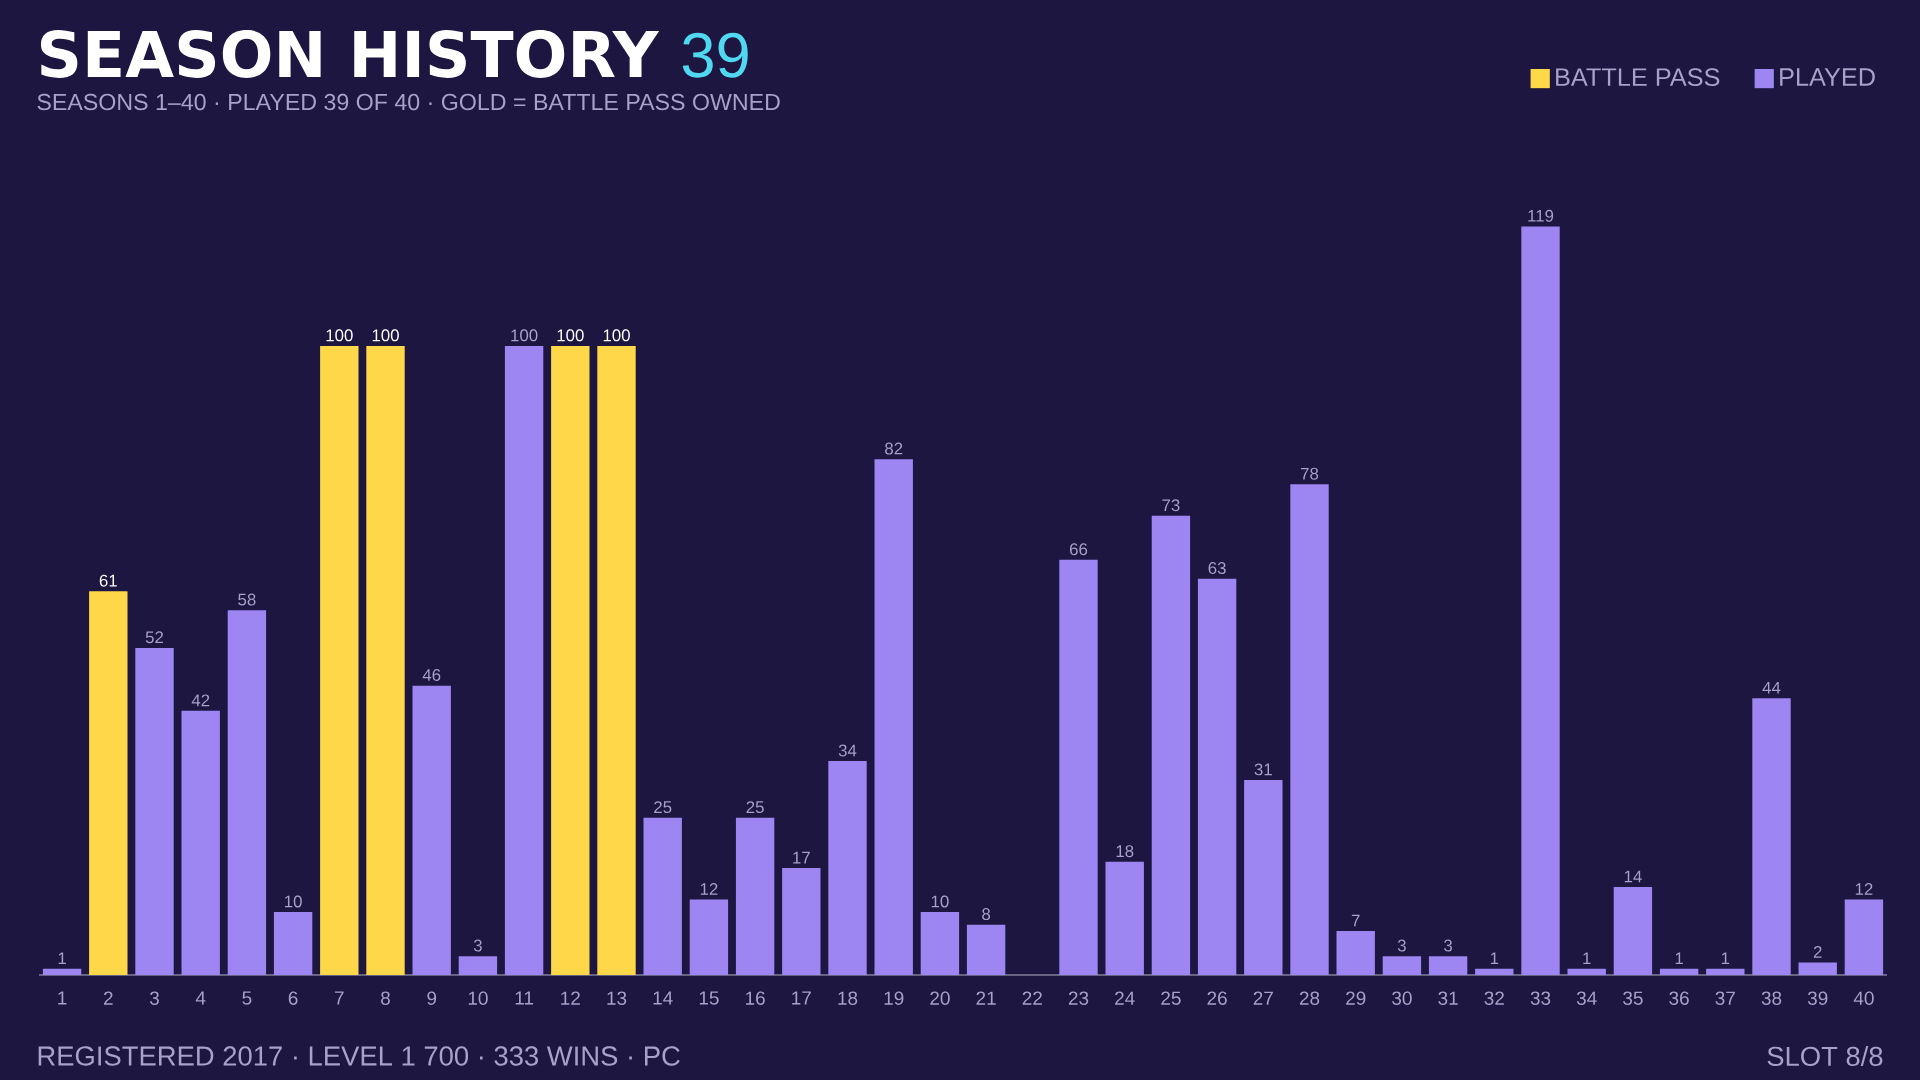 The image size is (1920, 1080). What do you see at coordinates (1771, 998) in the screenshot?
I see `x-tick-label: 38` at bounding box center [1771, 998].